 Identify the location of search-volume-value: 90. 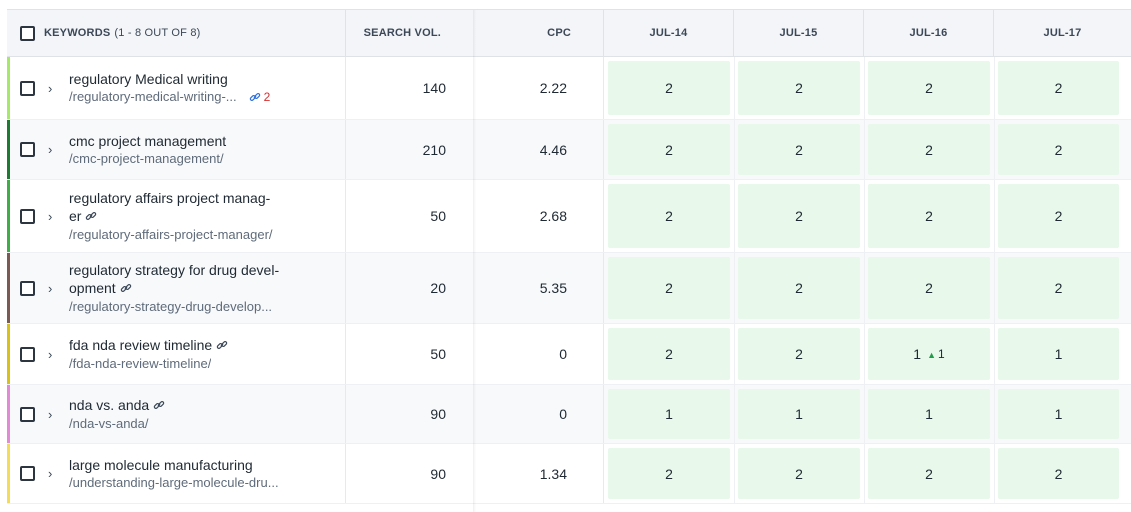
(438, 473).